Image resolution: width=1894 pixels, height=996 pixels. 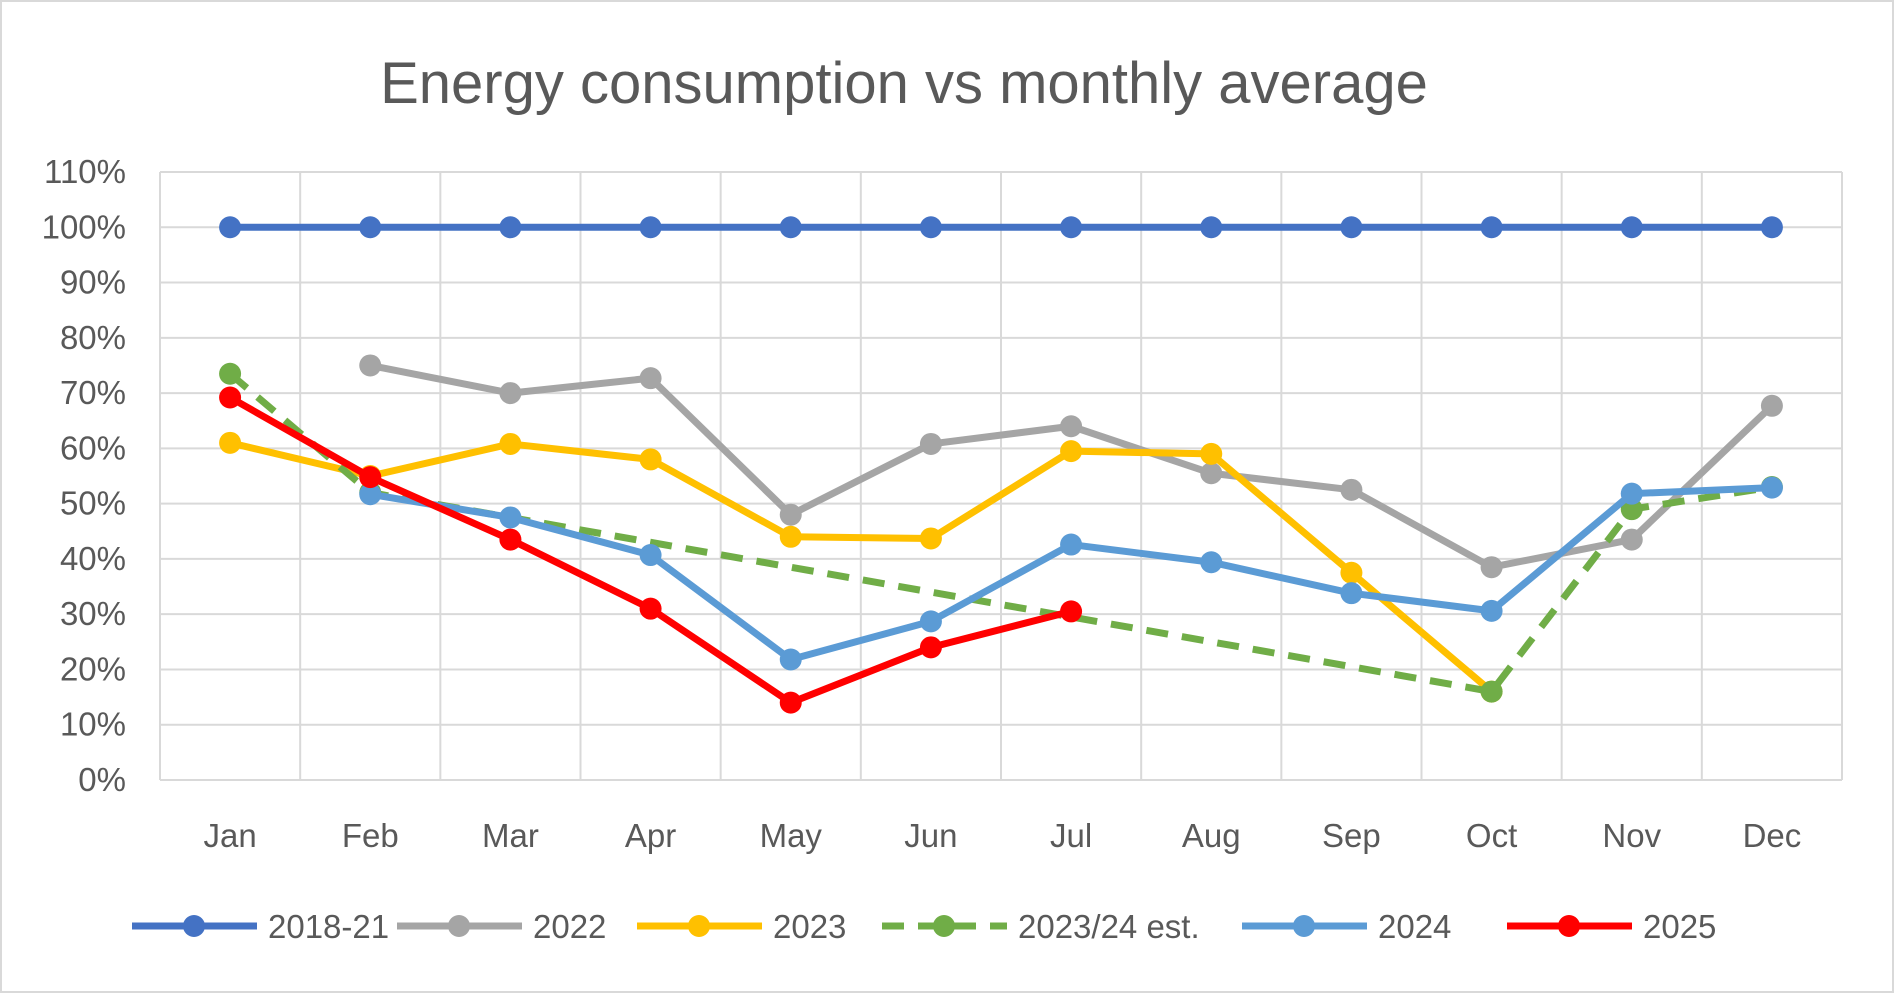 What do you see at coordinates (370, 835) in the screenshot?
I see `x-tick-label: Feb` at bounding box center [370, 835].